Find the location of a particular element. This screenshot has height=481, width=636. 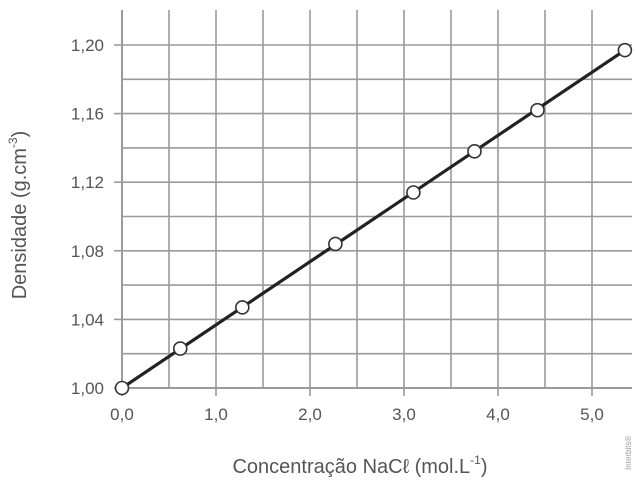

y-tick-labels: 1,00 1,04 1,08 1,12 1,16 1,20 is located at coordinates (87, 217).